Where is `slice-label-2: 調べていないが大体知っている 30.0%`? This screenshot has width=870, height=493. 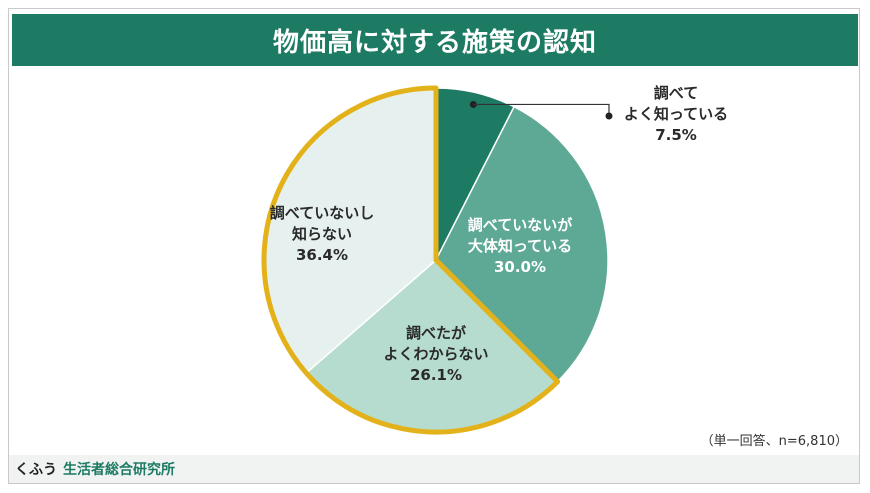
slice-label-2: 調べていないが大体知っている 30.0% is located at coordinates (520, 246).